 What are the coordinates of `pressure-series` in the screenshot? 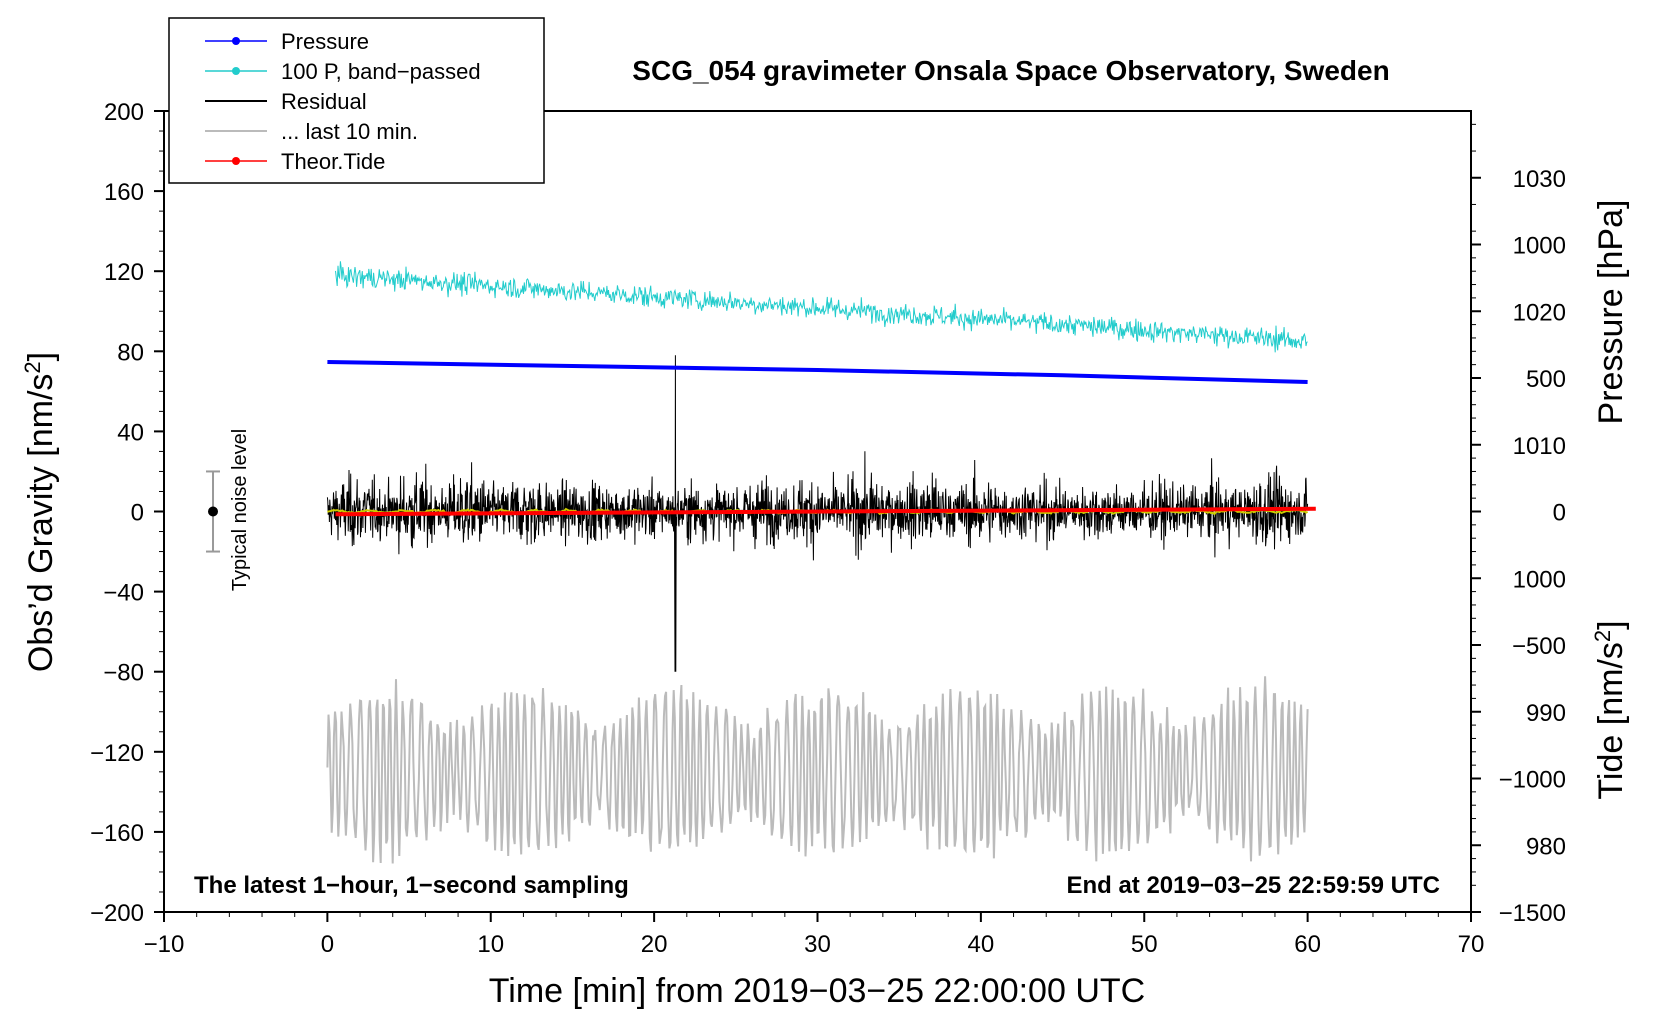 It's located at (817, 372).